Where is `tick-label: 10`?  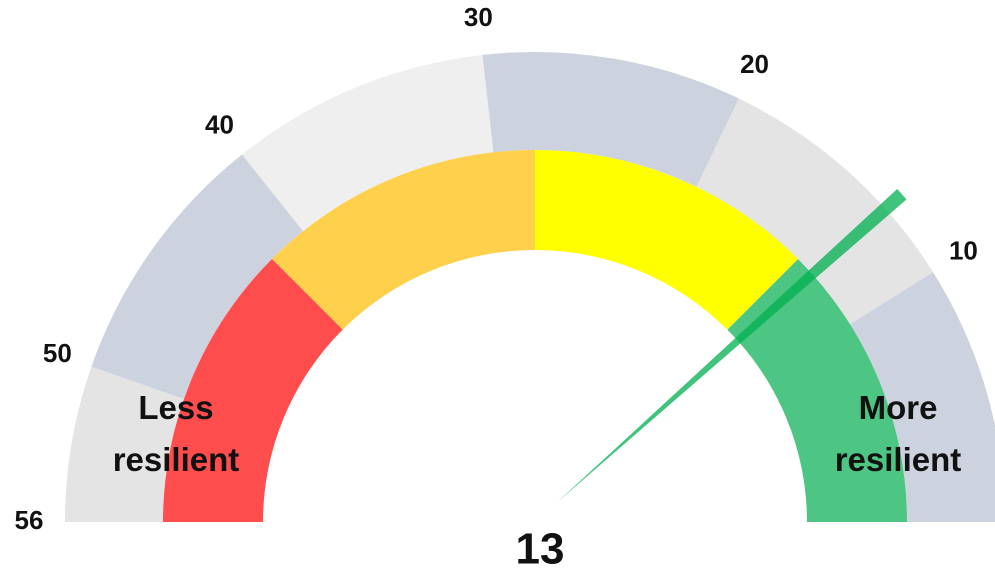
tick-label: 10 is located at coordinates (963, 251).